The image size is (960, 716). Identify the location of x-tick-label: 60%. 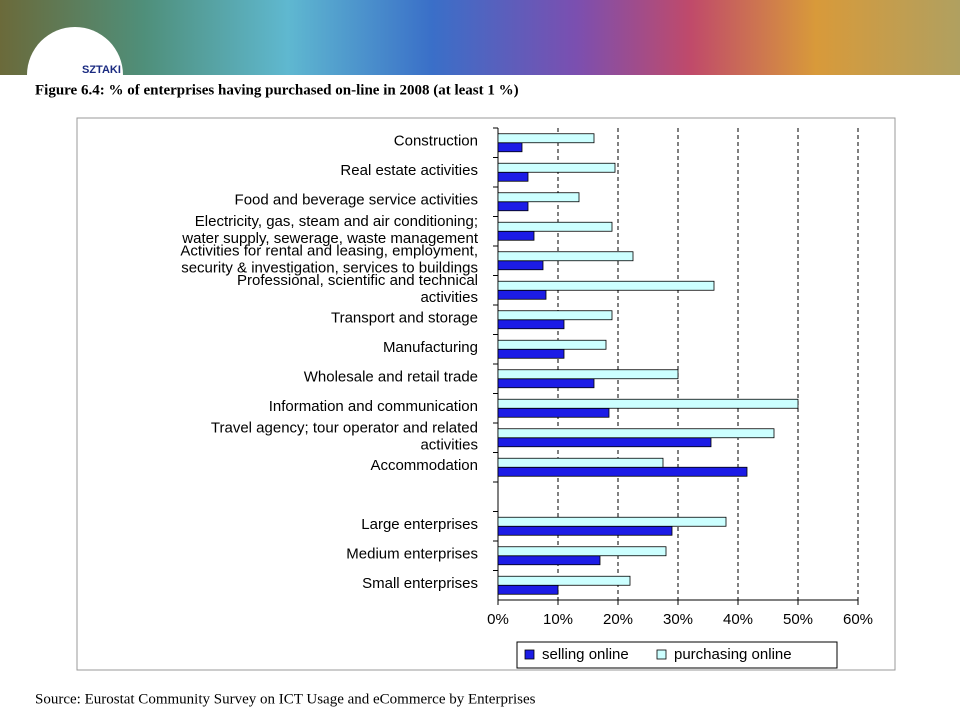
(858, 619).